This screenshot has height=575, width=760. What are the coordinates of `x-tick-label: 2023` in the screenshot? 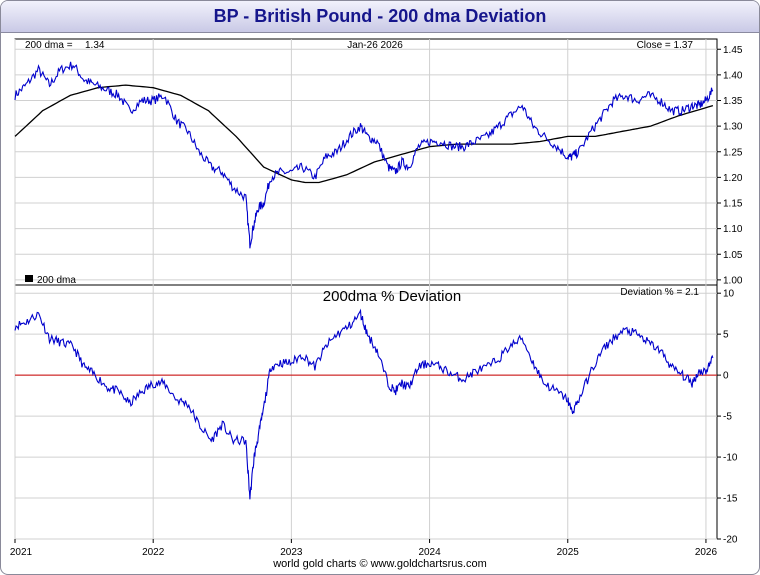 It's located at (291, 552).